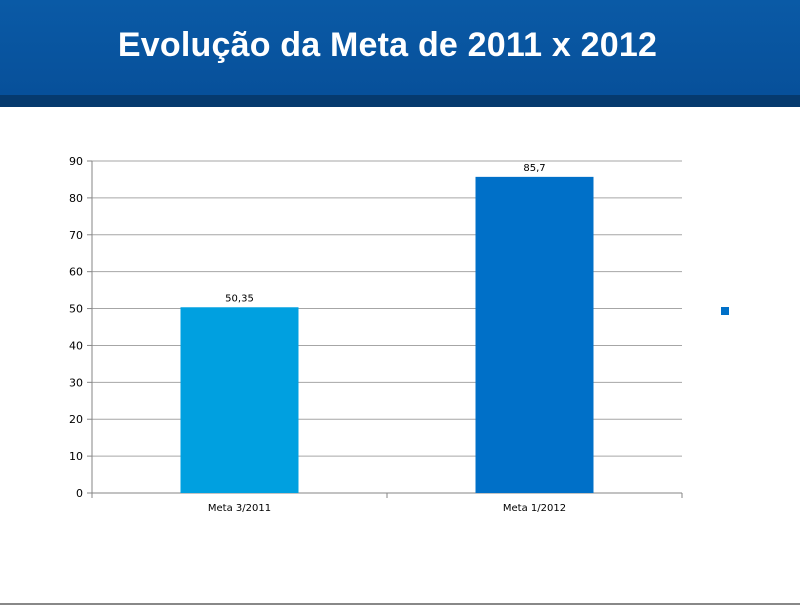 The width and height of the screenshot is (800, 605). I want to click on y-tick-label: 90, so click(76, 161).